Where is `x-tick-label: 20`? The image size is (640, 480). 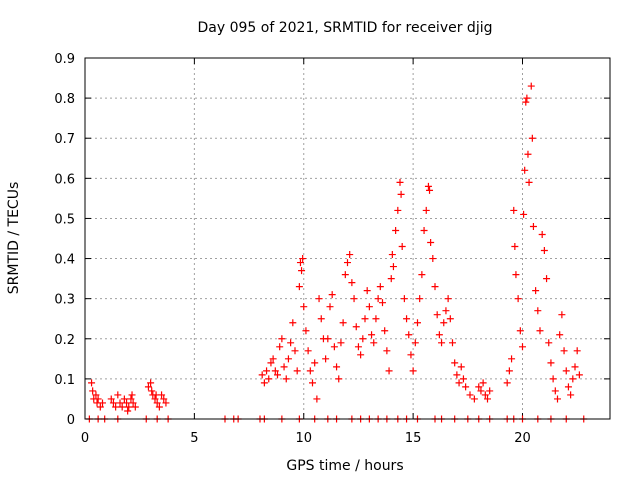
x-tick-label: 20 is located at coordinates (522, 438).